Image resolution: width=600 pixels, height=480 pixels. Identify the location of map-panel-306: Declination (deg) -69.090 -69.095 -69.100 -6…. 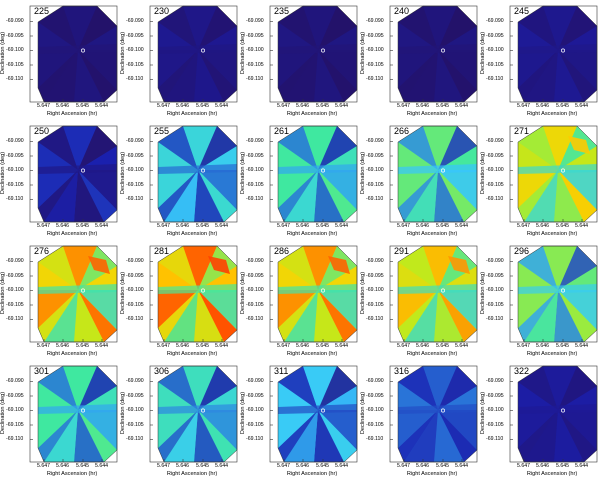
(180, 420).